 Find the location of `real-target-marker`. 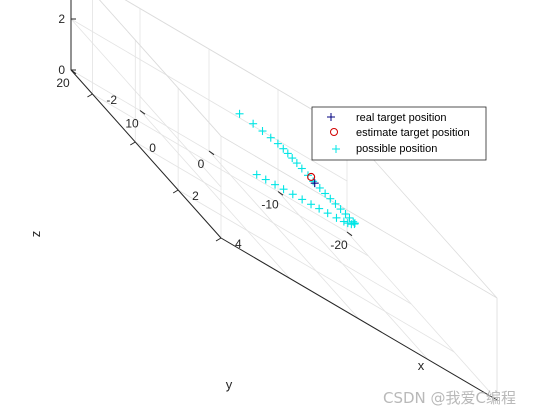

real-target-marker is located at coordinates (314, 183).